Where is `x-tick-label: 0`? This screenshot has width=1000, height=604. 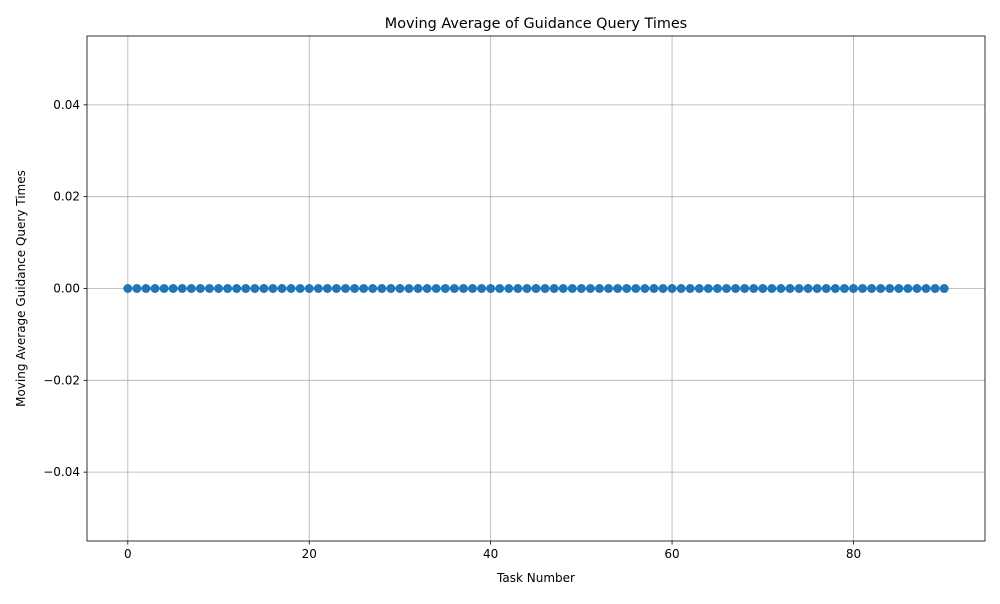
x-tick-label: 0 is located at coordinates (128, 554).